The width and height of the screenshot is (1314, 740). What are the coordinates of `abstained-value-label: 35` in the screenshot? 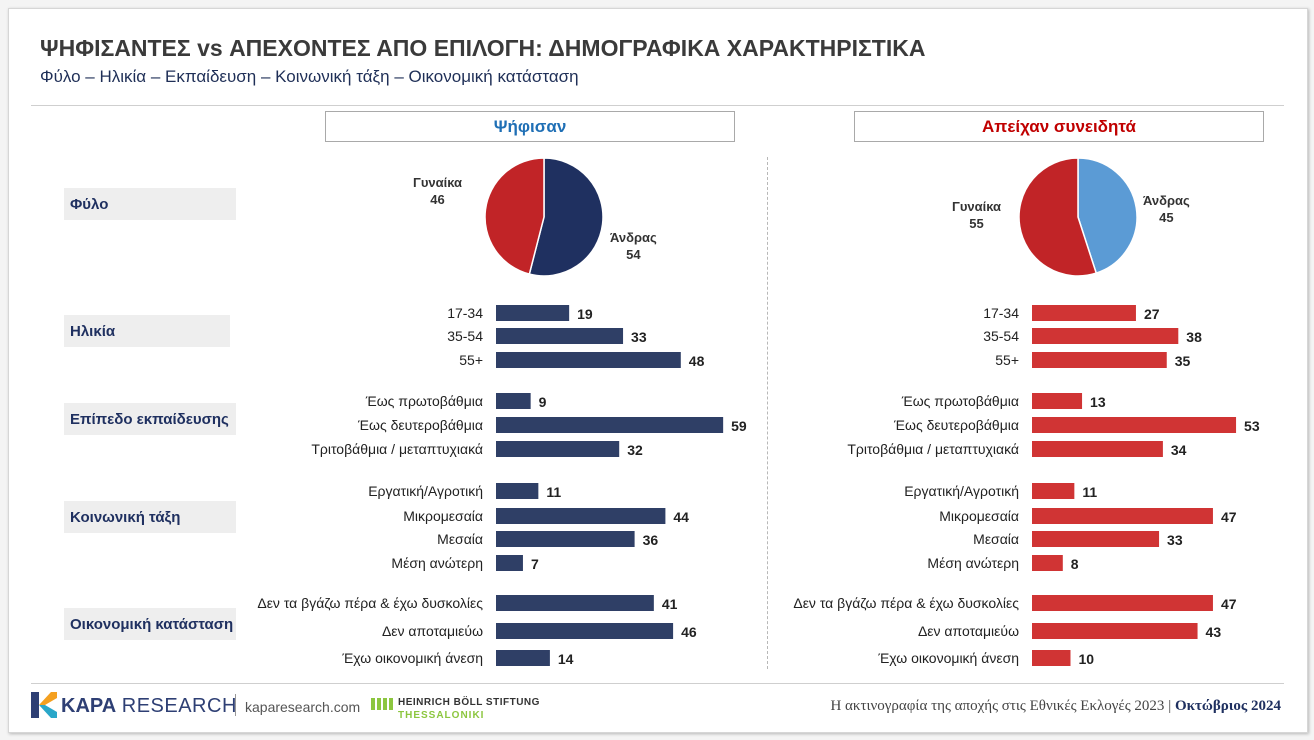 It's located at (1183, 361).